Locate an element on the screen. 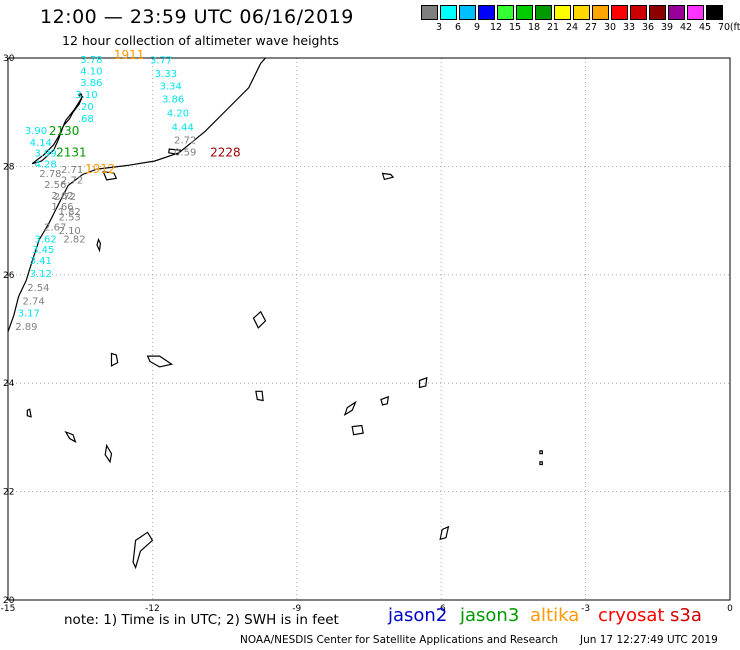  swh-value-label: 2.62 is located at coordinates (62, 196).